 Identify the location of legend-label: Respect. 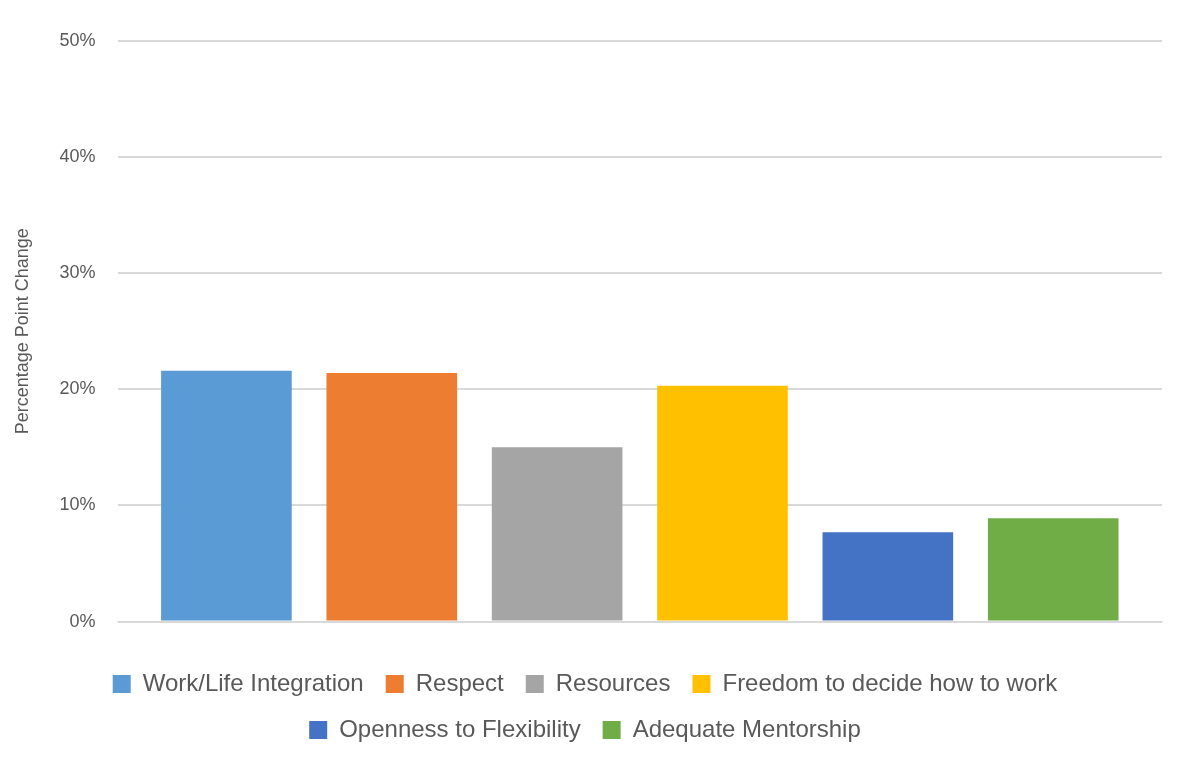
(460, 682).